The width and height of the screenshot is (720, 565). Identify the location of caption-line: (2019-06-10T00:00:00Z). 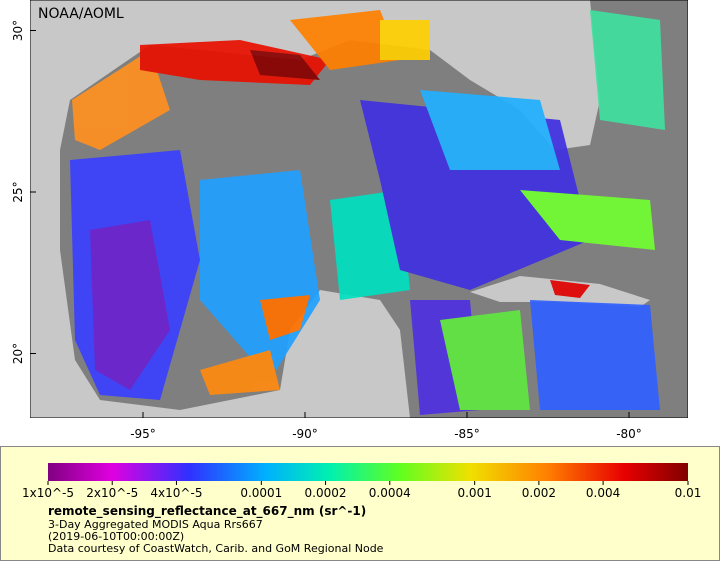
(116, 536).